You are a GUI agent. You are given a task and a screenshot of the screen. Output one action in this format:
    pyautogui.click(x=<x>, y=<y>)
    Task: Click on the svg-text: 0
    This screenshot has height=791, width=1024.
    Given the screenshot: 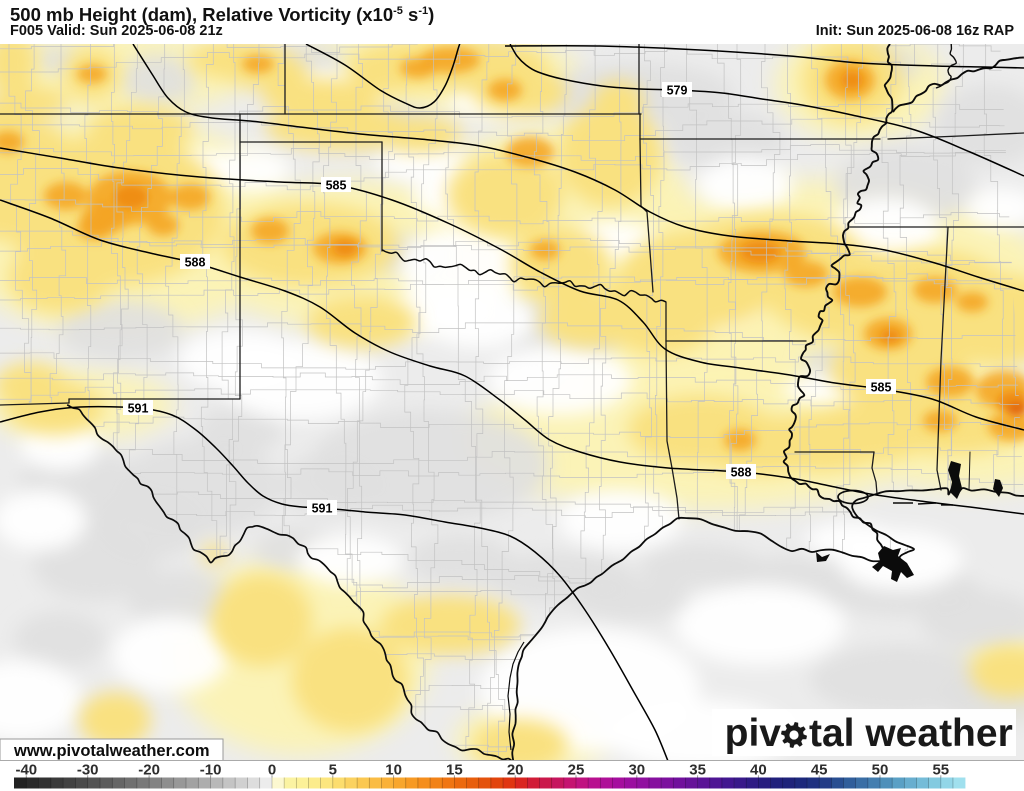 What is the action you would take?
    pyautogui.click(x=272, y=770)
    